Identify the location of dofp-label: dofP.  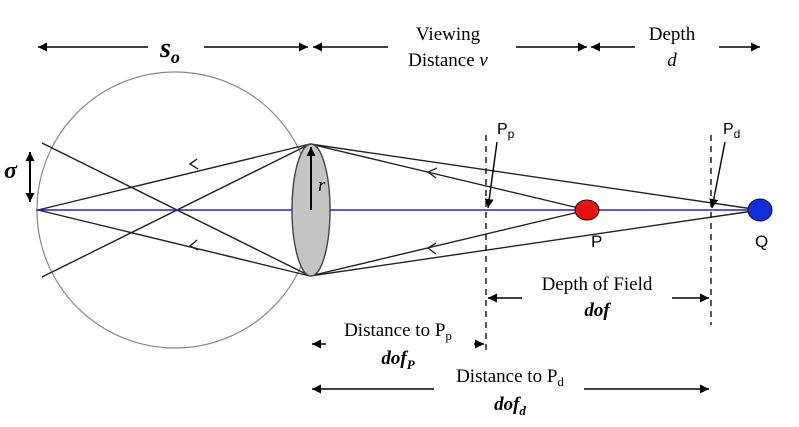
(398, 360).